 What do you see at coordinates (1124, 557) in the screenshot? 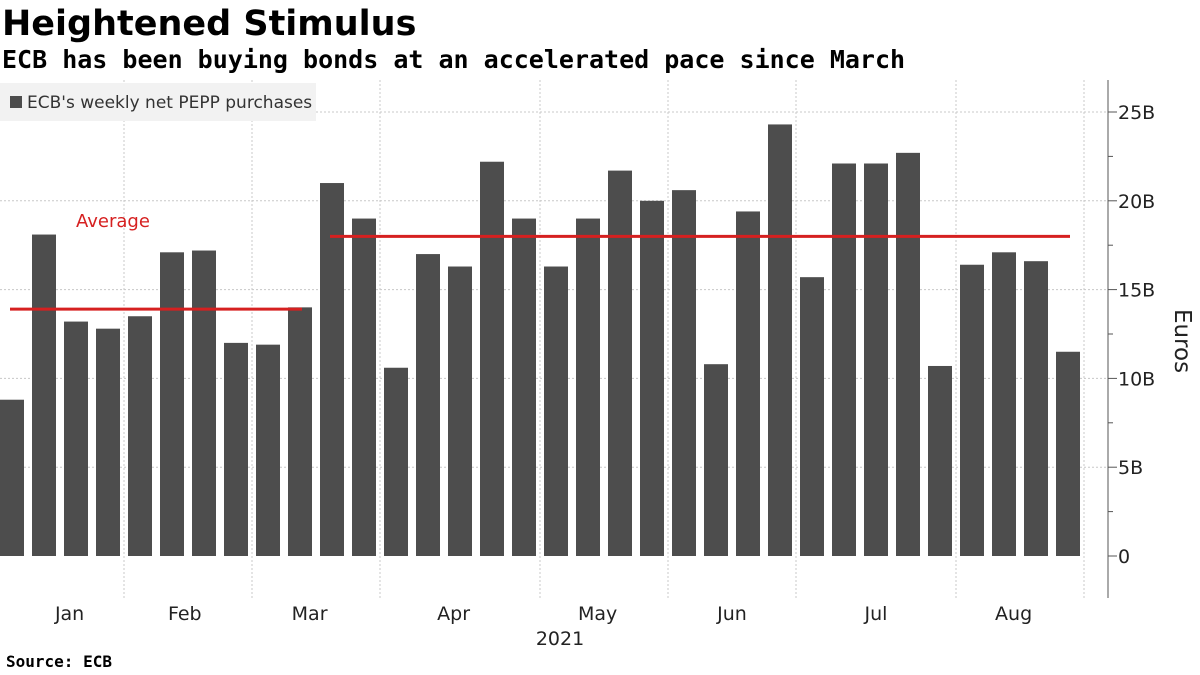
I see `y-tick-label: 0` at bounding box center [1124, 557].